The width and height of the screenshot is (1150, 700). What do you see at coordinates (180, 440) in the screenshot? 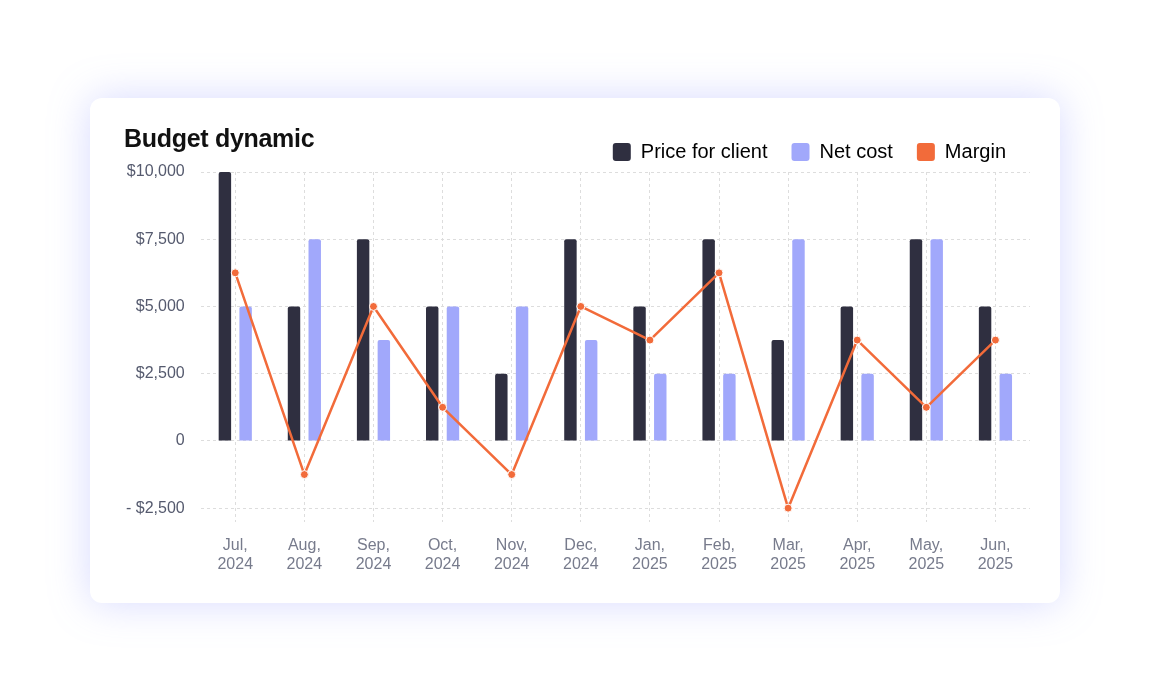
I see `y-tick-label: 0` at bounding box center [180, 440].